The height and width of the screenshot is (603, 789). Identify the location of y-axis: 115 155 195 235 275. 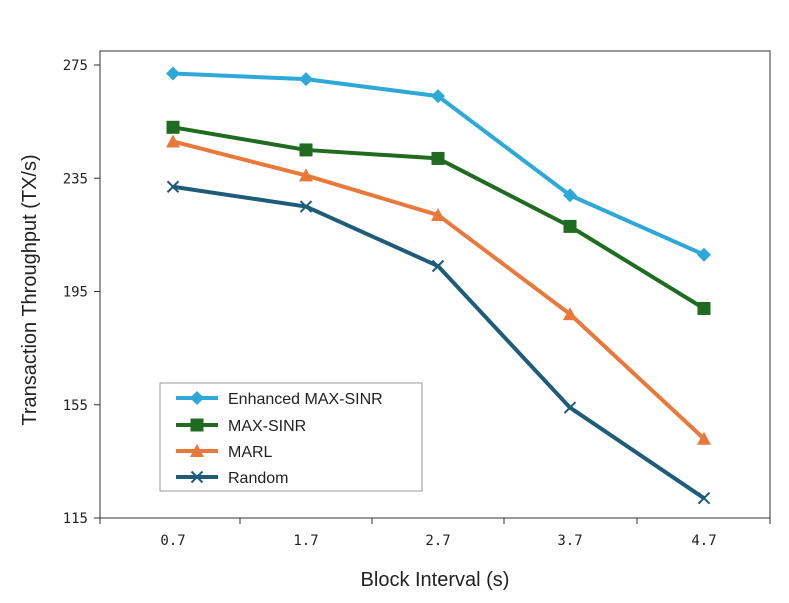
(81, 292).